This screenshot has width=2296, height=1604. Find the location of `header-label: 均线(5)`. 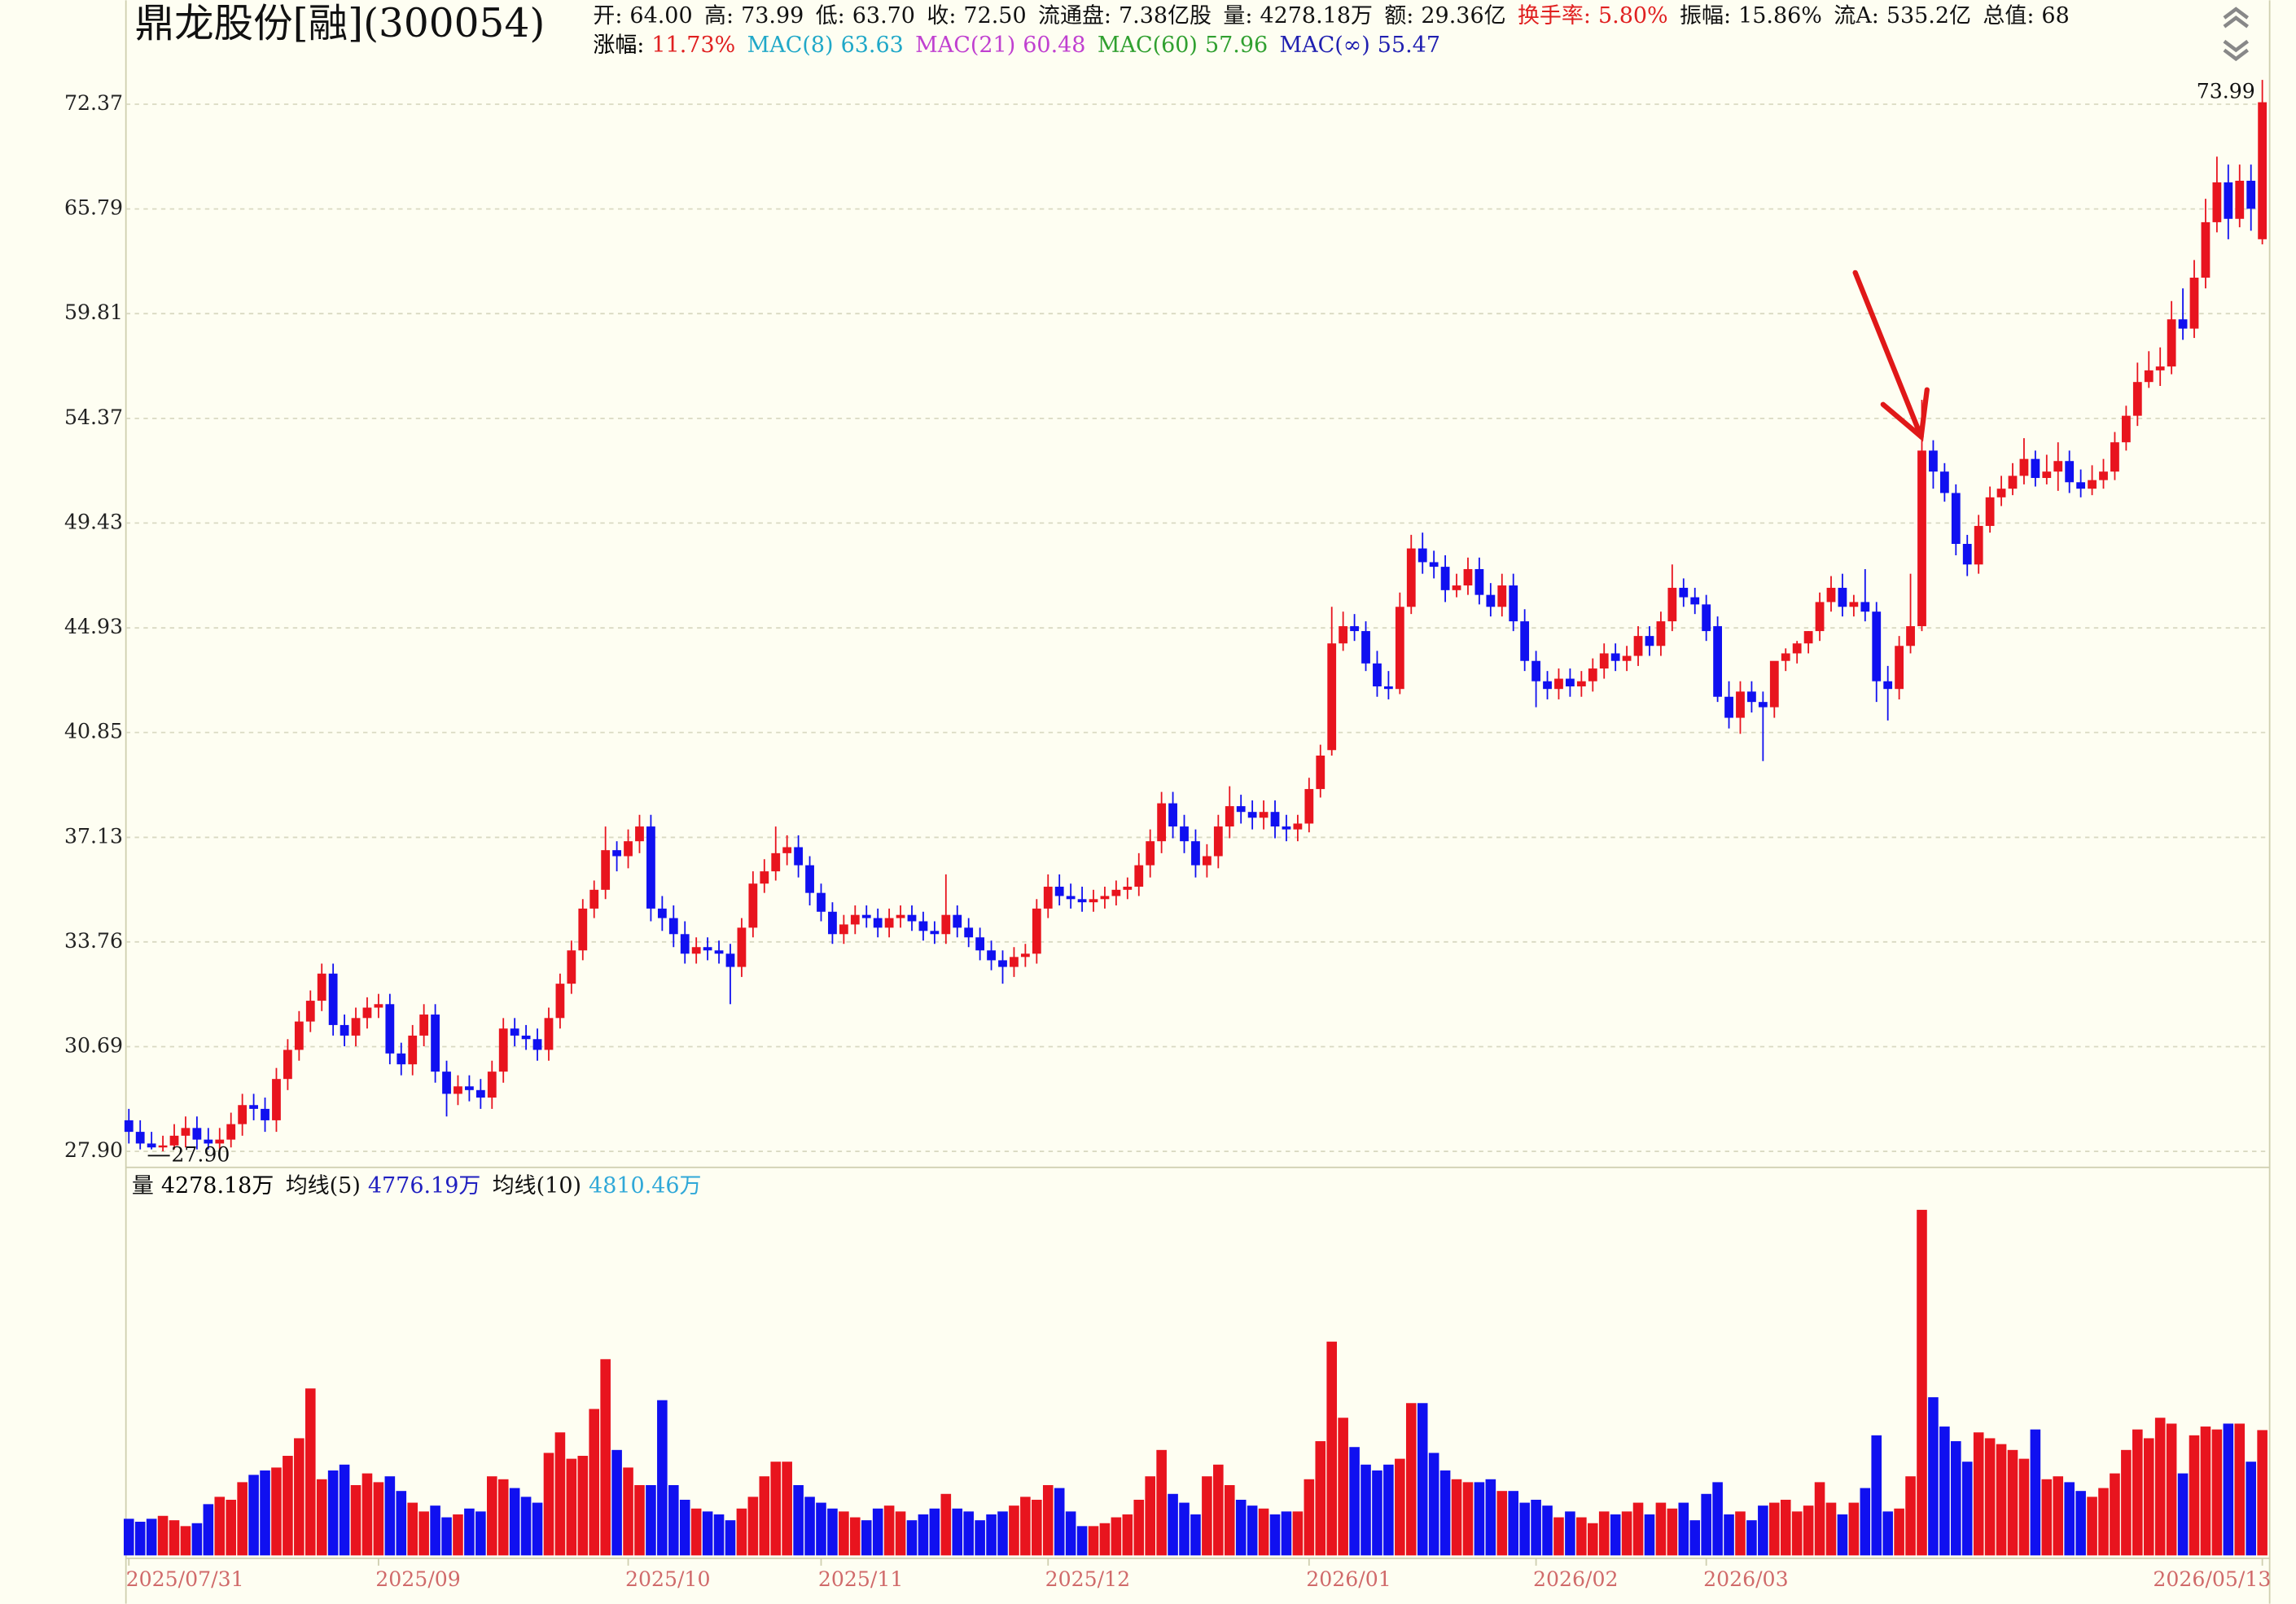

header-label: 均线(5) is located at coordinates (323, 1186).